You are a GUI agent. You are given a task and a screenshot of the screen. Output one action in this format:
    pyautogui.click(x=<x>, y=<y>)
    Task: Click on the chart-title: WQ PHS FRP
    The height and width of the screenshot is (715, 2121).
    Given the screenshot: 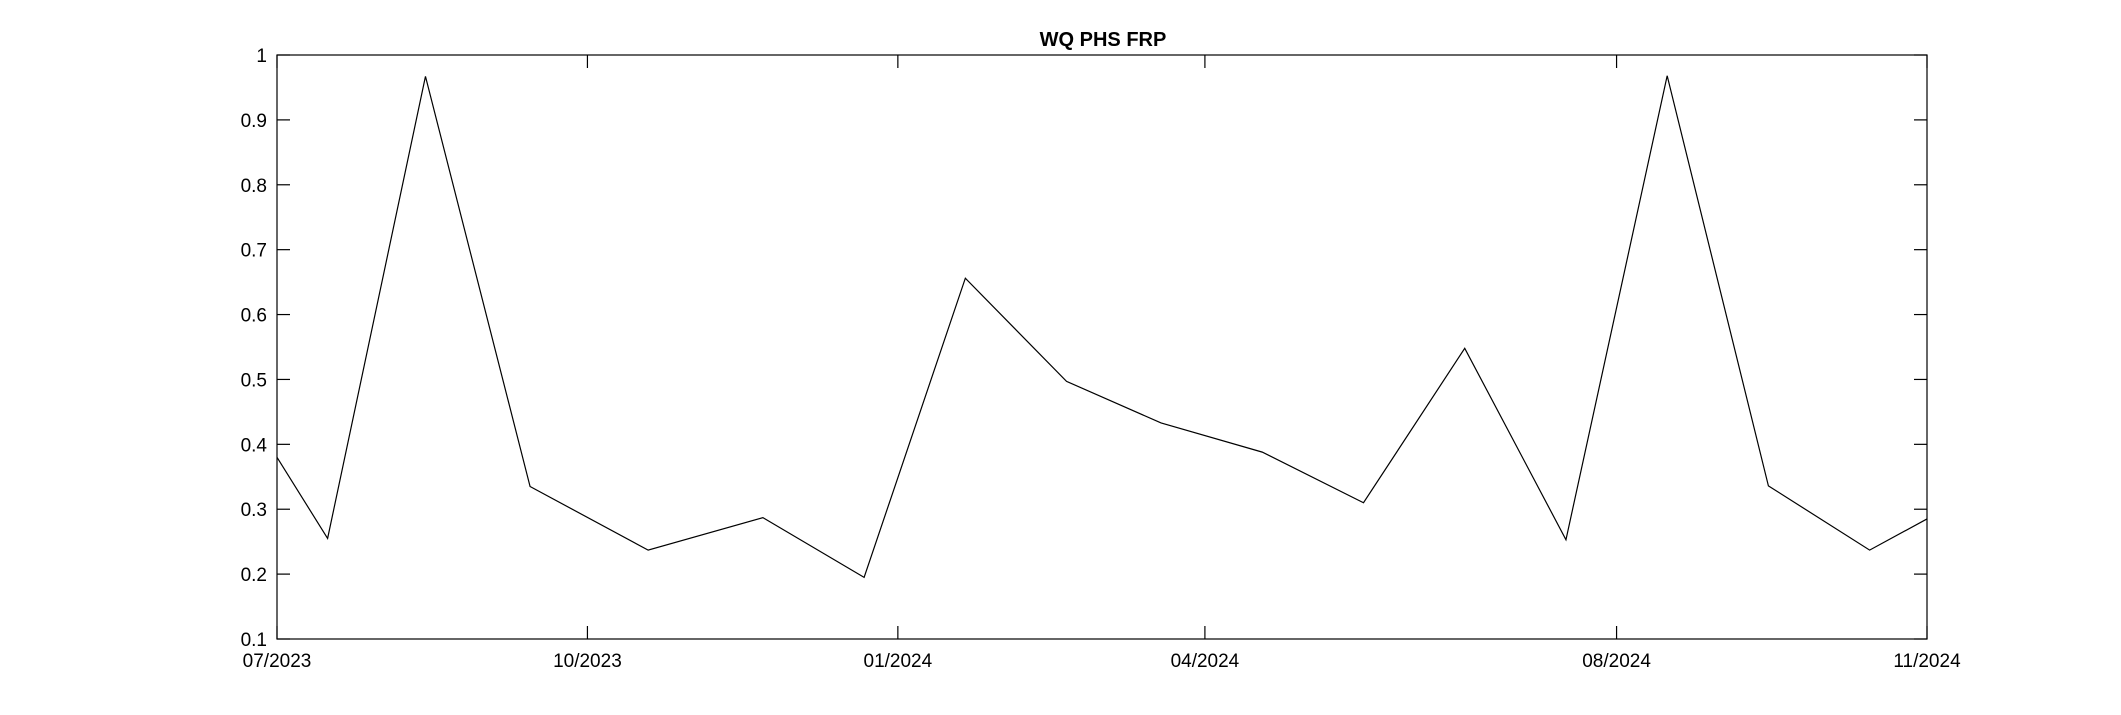 What is the action you would take?
    pyautogui.click(x=1103, y=40)
    